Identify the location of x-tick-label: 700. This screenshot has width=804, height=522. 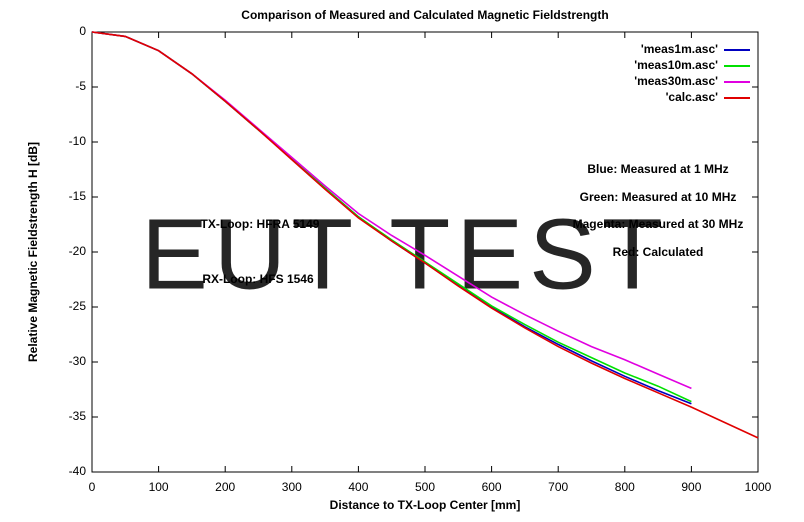
(558, 487).